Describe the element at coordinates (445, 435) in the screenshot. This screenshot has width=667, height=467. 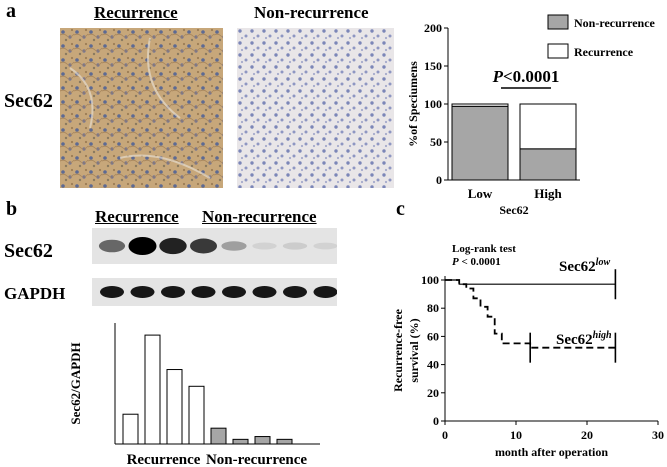
I see `x-tick-label: 0` at that location.